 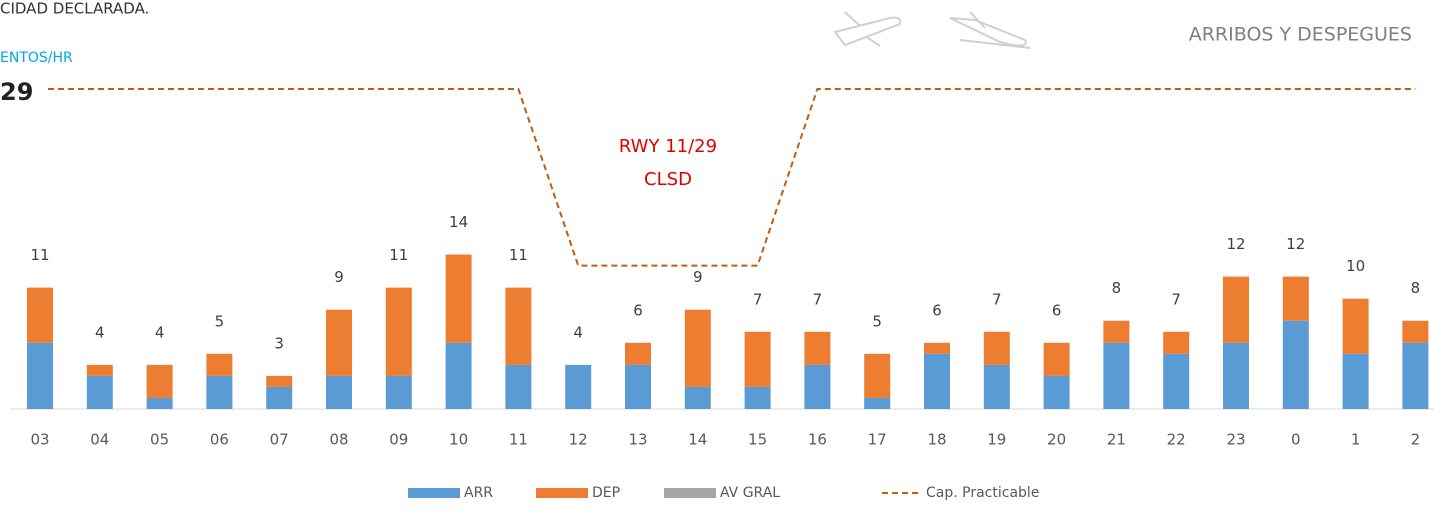 What do you see at coordinates (668, 146) in the screenshot?
I see `annotation: RWY 11/29` at bounding box center [668, 146].